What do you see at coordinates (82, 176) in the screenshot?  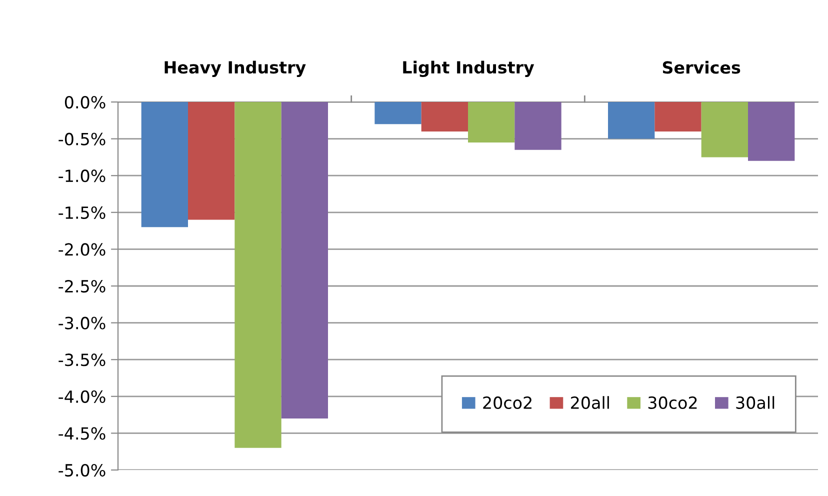 I see `y-tick-label: -1.0%` at bounding box center [82, 176].